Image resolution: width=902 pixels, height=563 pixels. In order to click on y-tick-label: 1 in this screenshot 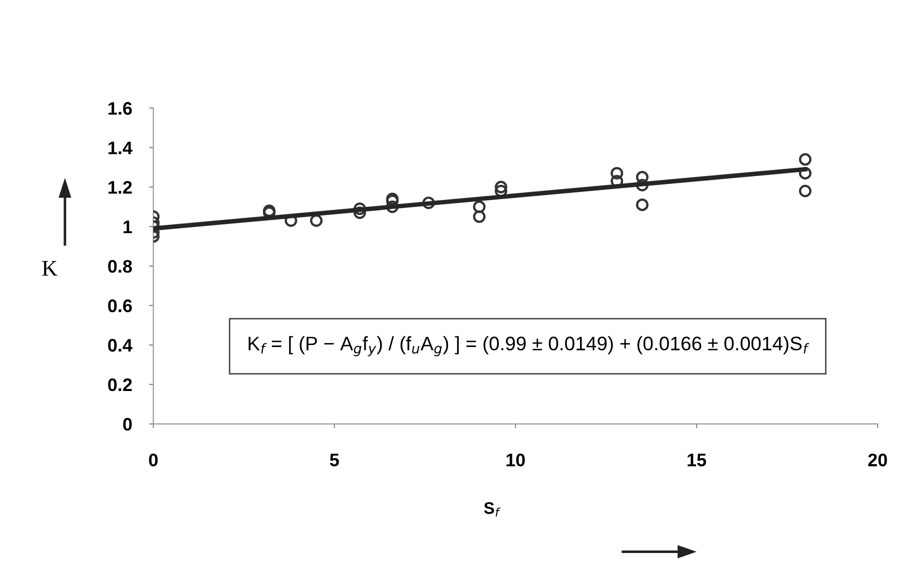, I will do `click(128, 227)`.